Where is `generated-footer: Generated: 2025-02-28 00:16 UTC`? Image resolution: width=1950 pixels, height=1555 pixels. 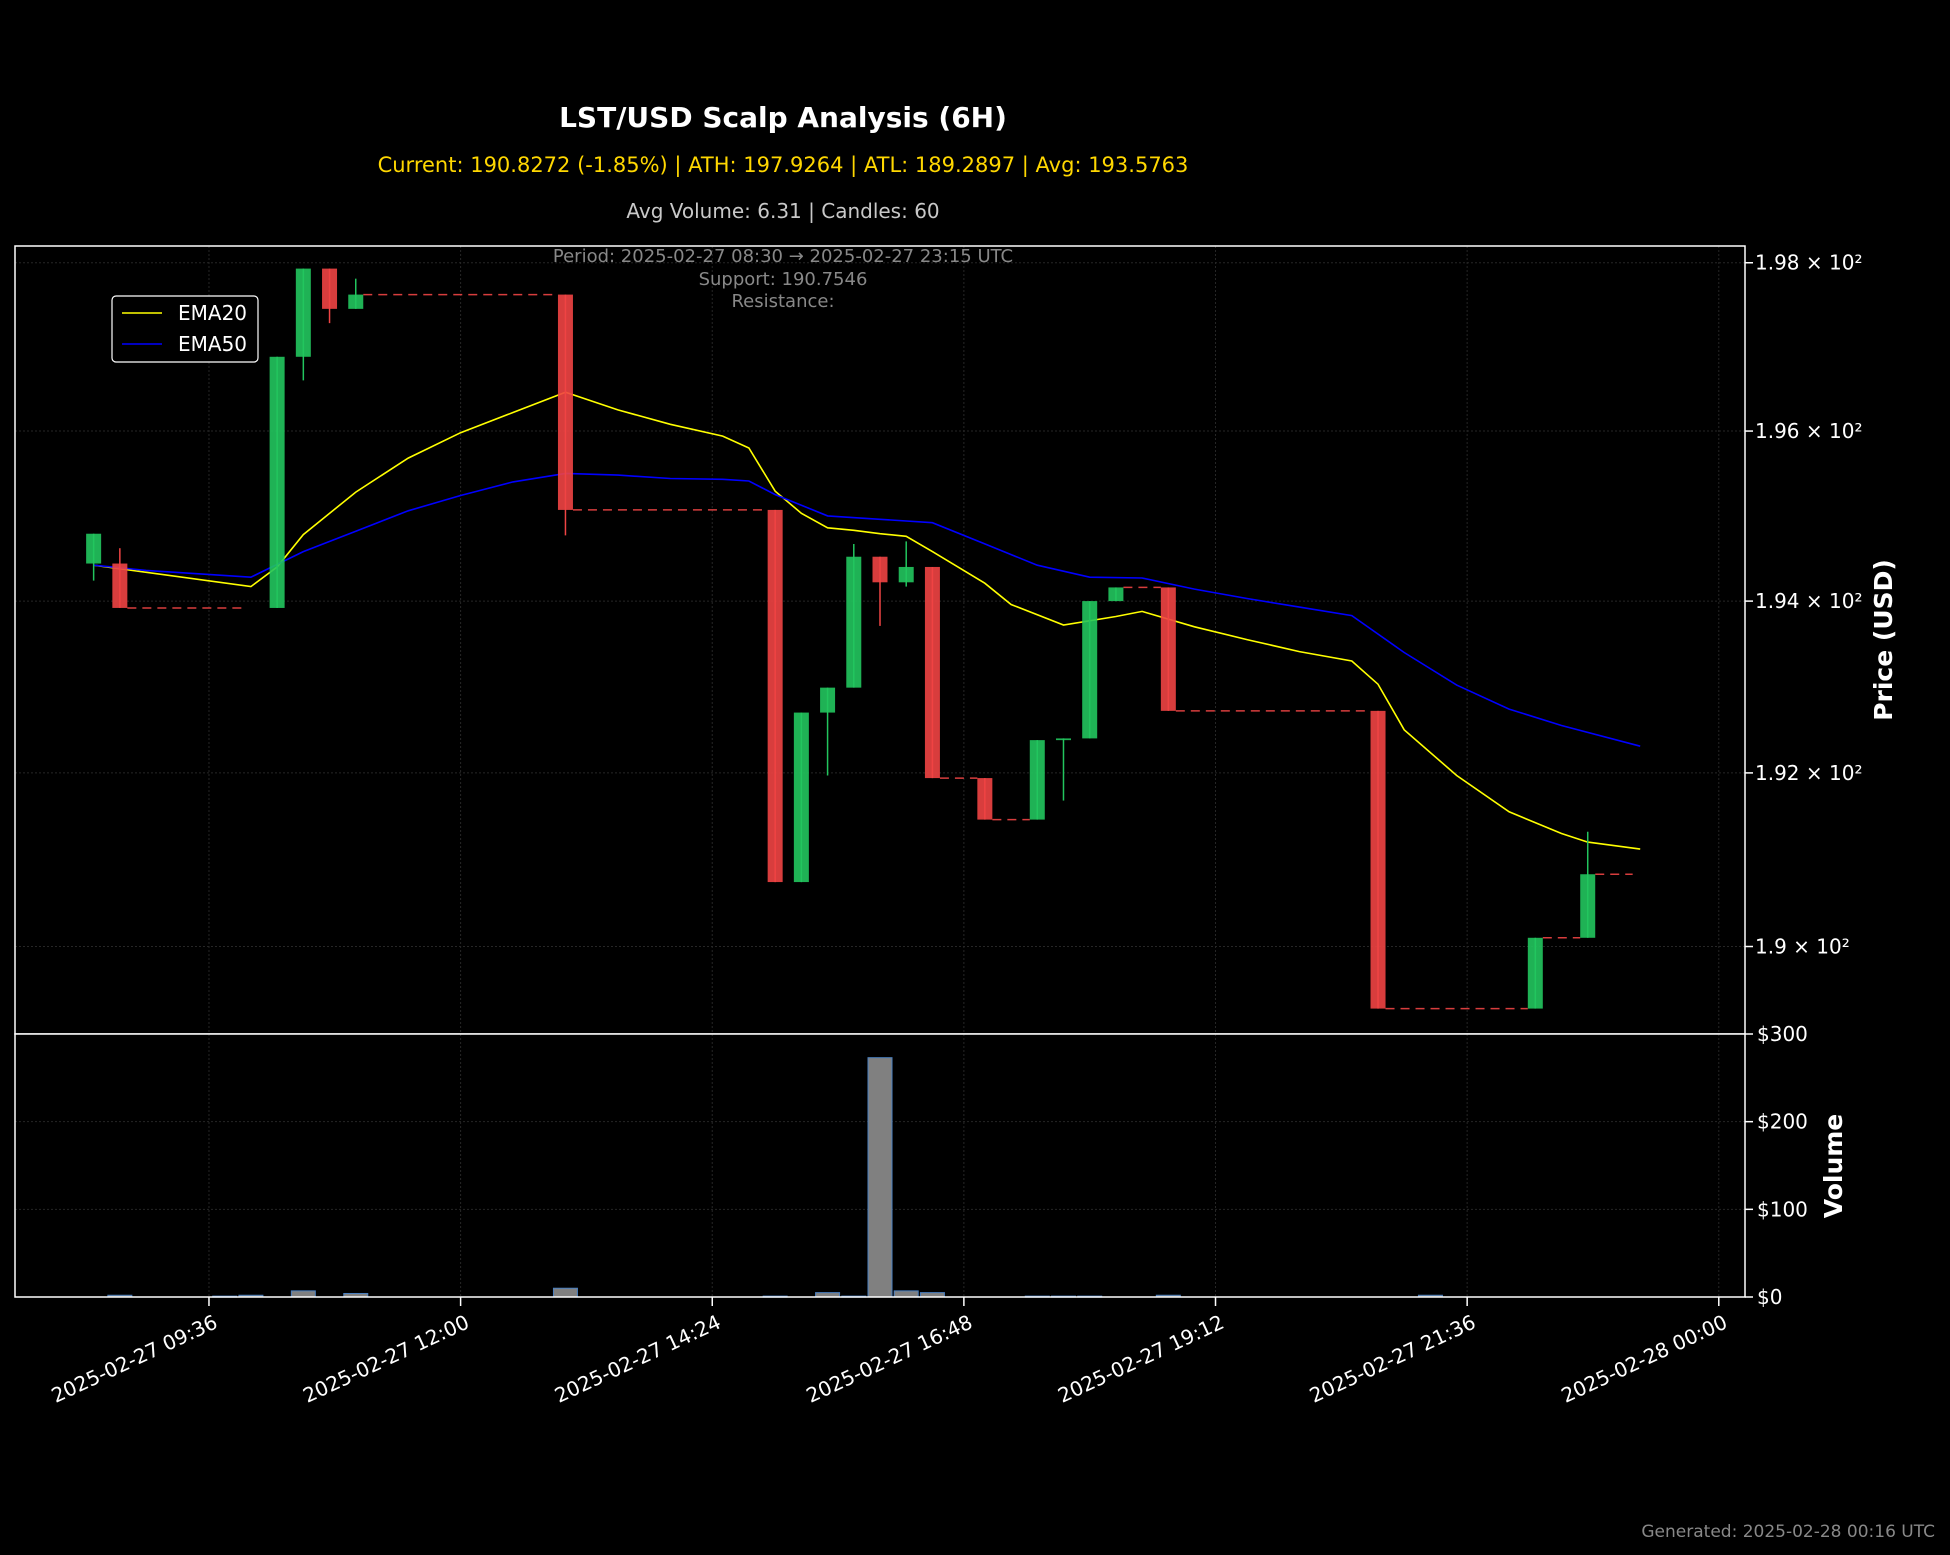 generated-footer: Generated: 2025-02-28 00:16 UTC is located at coordinates (1788, 1532).